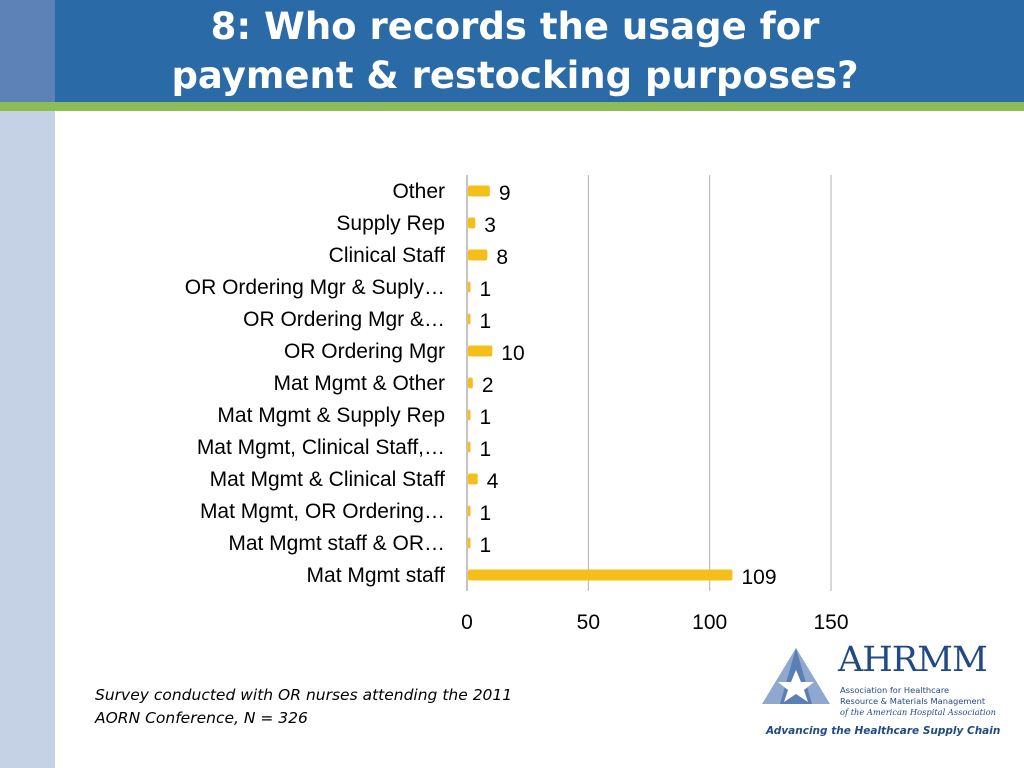  Describe the element at coordinates (359, 383) in the screenshot. I see `category-label-6: Mat Mgmt & Other` at that location.